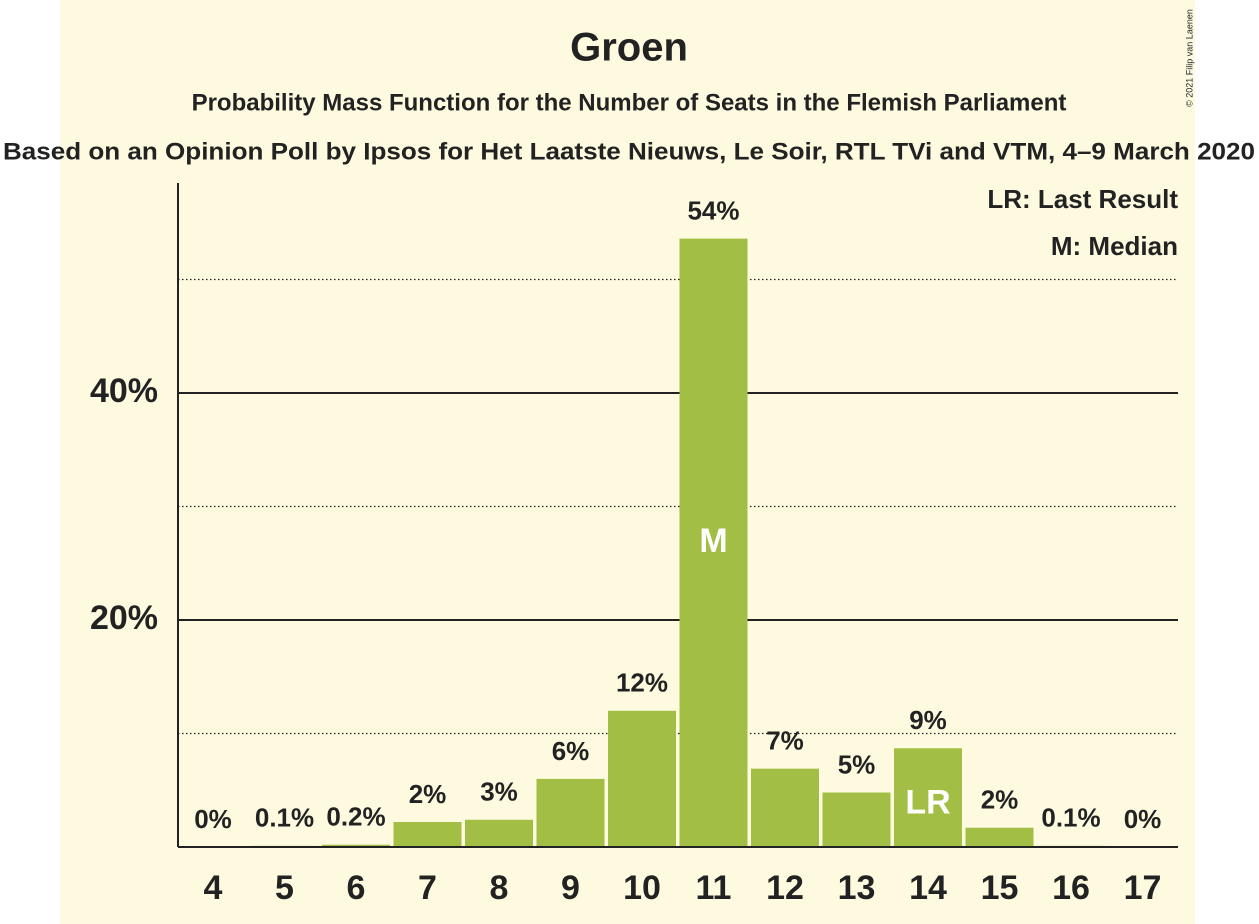 The height and width of the screenshot is (924, 1259). I want to click on x-tick-label: 7, so click(427, 888).